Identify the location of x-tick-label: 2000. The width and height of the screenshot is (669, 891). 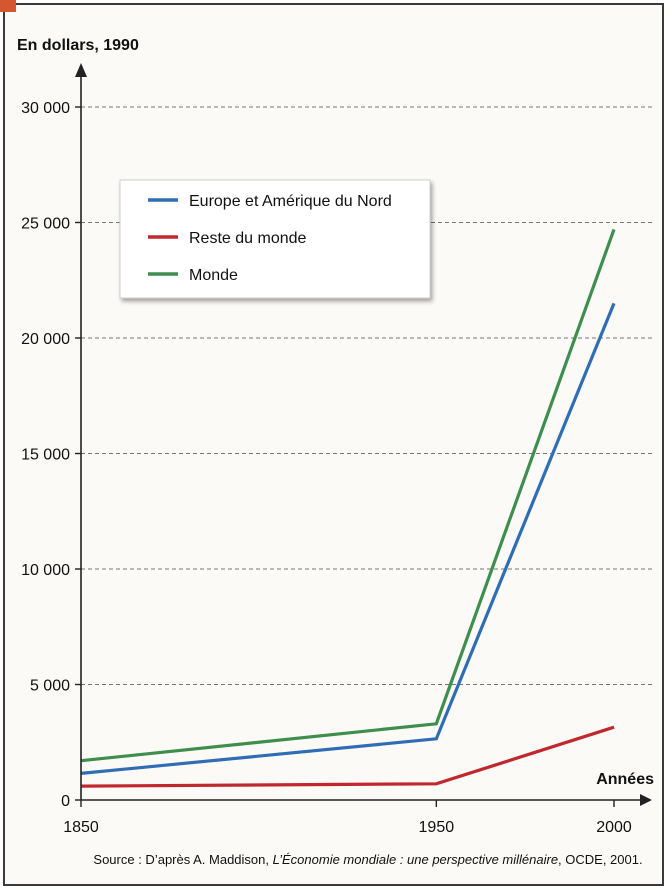
(614, 827).